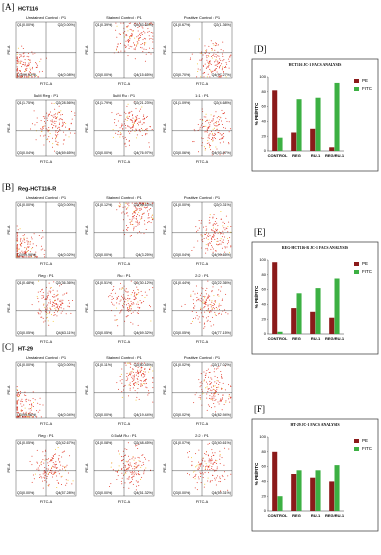 The width and height of the screenshot is (381, 555). Describe the element at coordinates (124, 95) in the screenshot. I see `plot-title: 5uM Ru : P1` at that location.